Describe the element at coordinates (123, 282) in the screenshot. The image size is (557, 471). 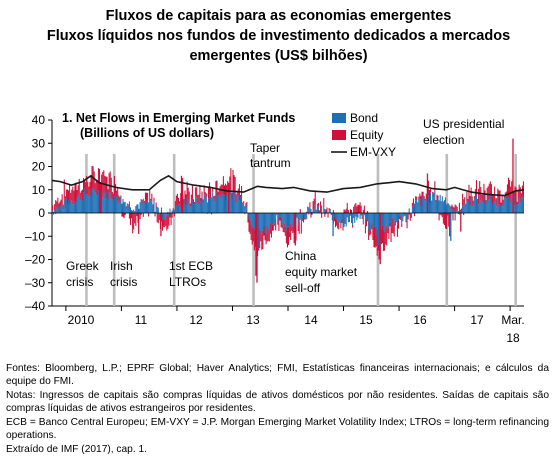
I see `annotation-irish-line-2: crisis` at that location.